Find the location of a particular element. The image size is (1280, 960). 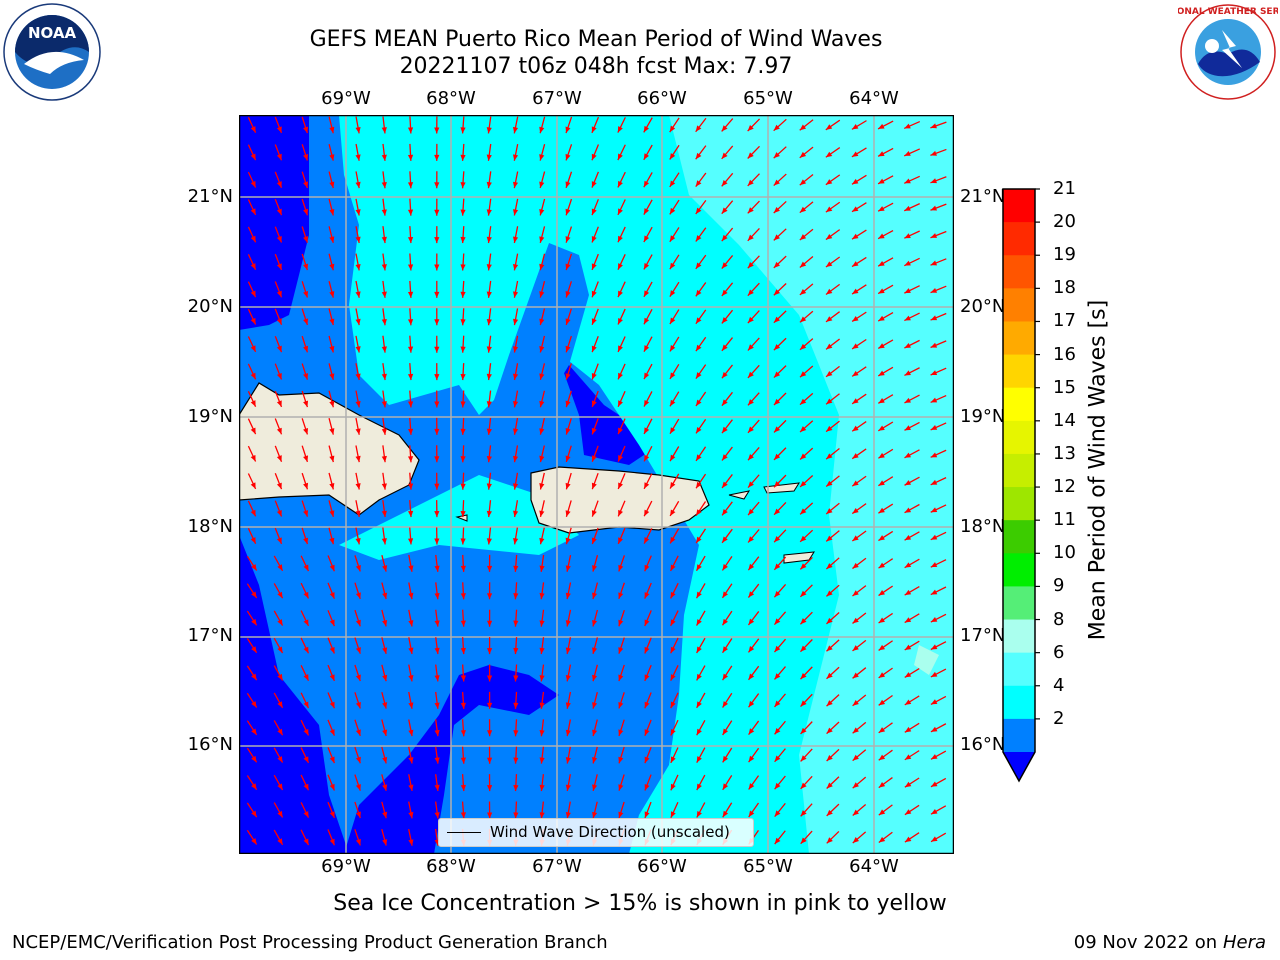

contour-under-2-southwest is located at coordinates (294, 694).